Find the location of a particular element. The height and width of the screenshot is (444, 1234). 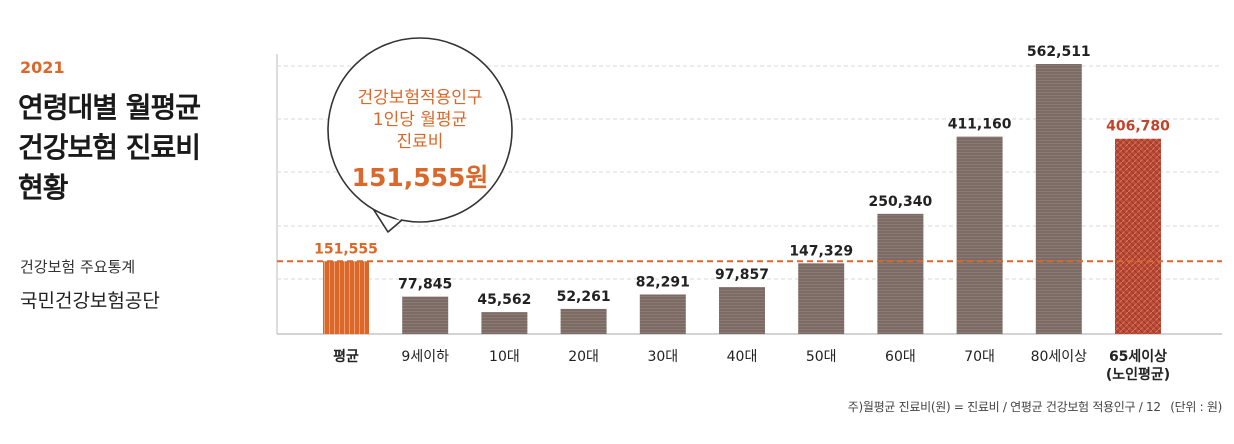

category-label-8: 70대 is located at coordinates (979, 357).